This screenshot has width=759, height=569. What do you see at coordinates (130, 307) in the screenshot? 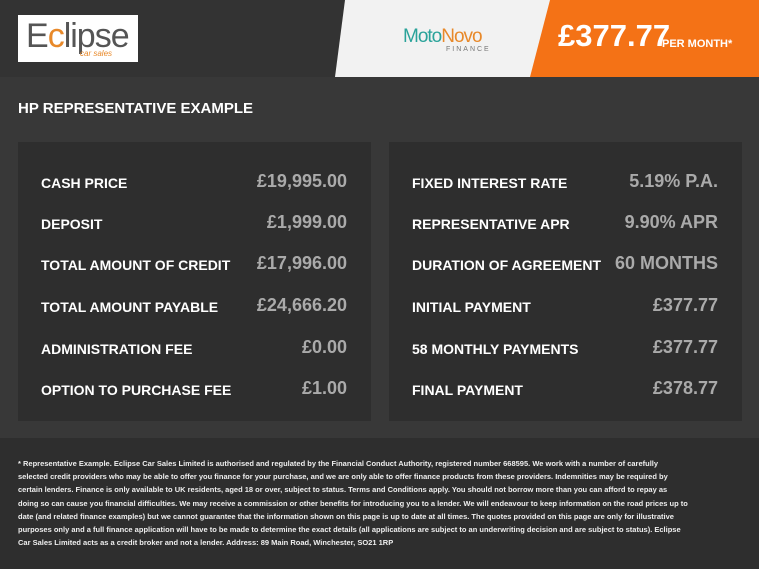
I see `row-label: TOTAL AMOUNT PAYABLE` at bounding box center [130, 307].